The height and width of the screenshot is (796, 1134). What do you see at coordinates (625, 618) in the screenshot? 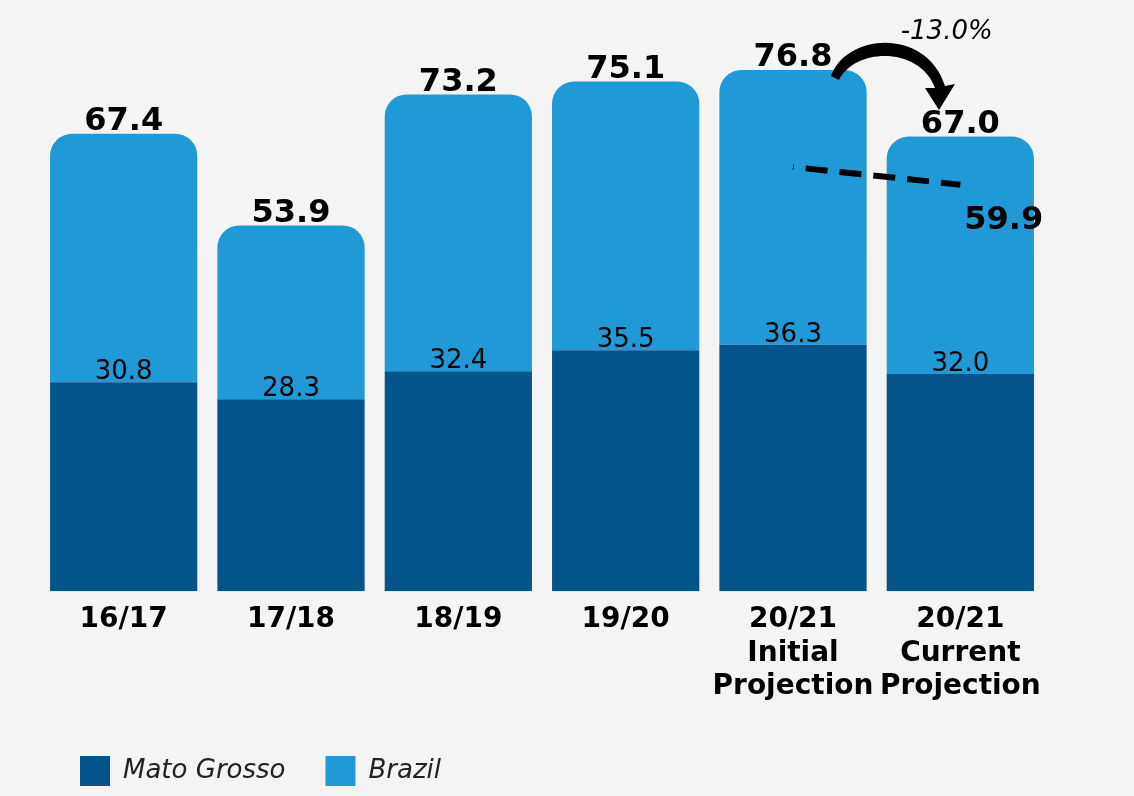
I see `x-tick-label: 19/20` at bounding box center [625, 618].